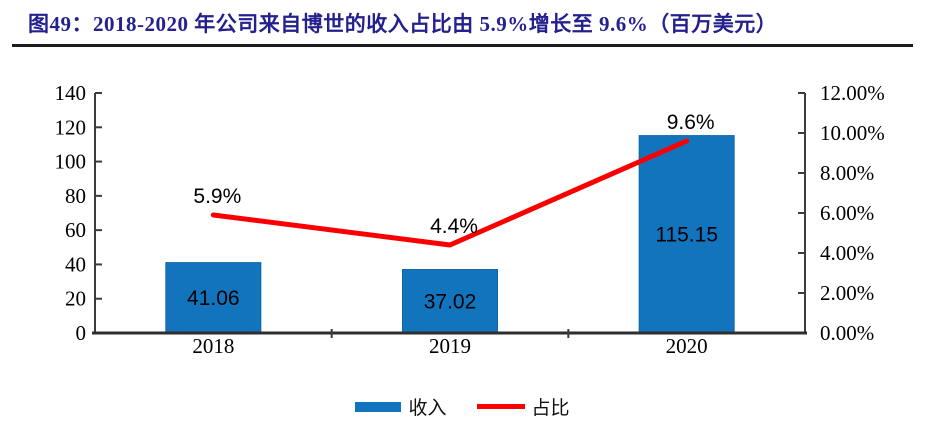  I want to click on x-axis-category-label: 2020, so click(687, 346).